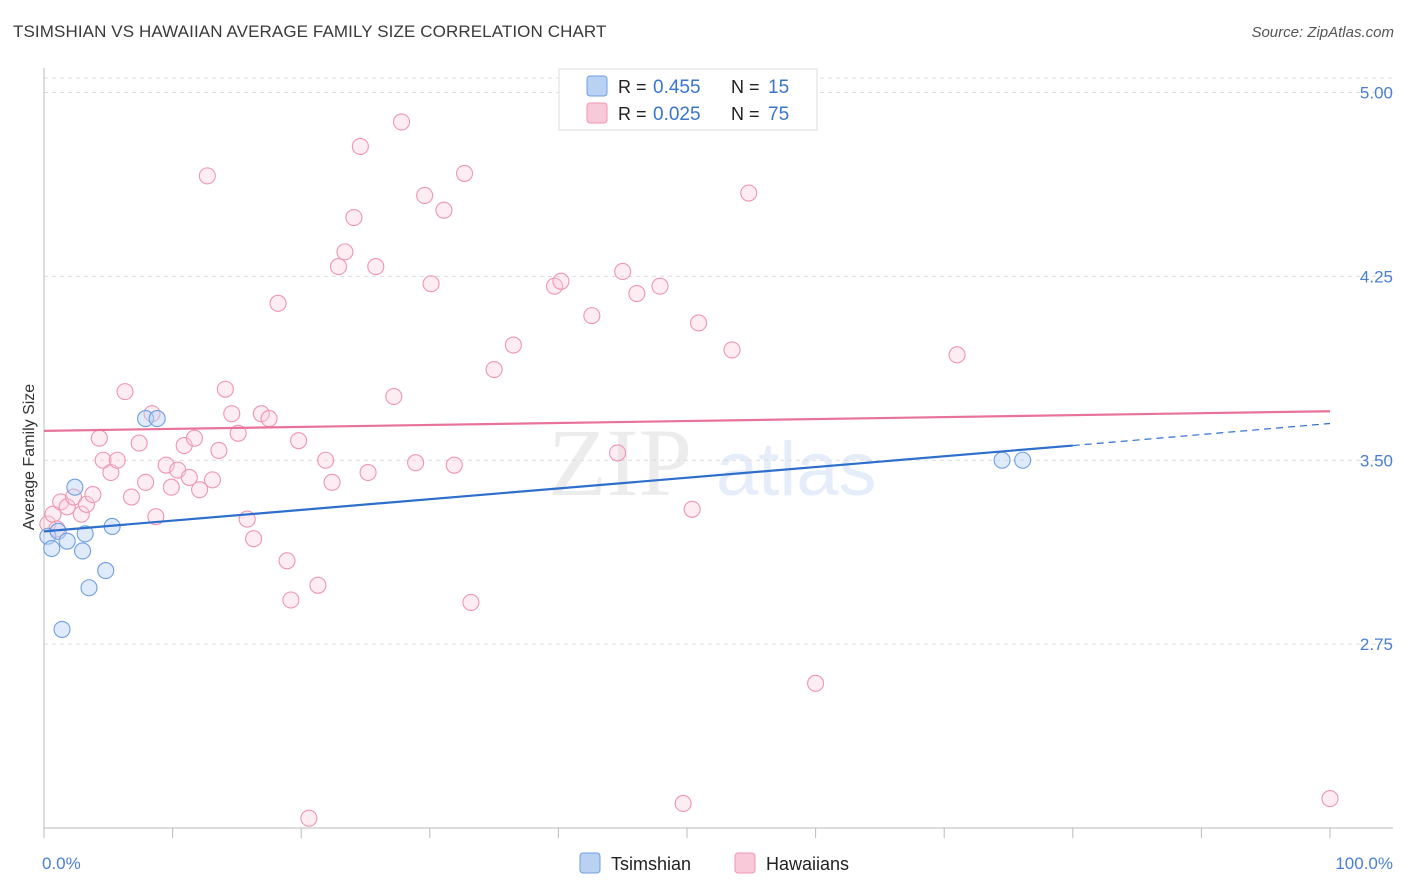 The width and height of the screenshot is (1406, 892). Describe the element at coordinates (745, 863) in the screenshot. I see `bottom-legend-swatch-hawaiian` at that location.